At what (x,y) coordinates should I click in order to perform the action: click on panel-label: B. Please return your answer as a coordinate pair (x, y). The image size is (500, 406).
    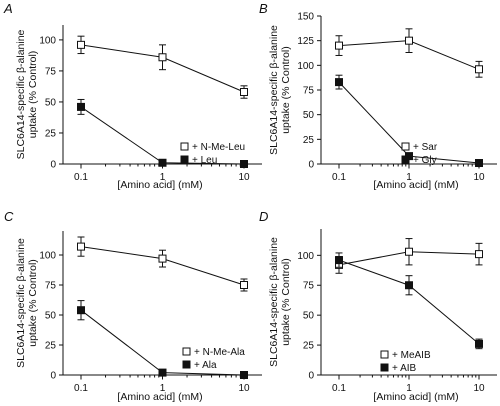
    Looking at the image, I should click on (263, 8).